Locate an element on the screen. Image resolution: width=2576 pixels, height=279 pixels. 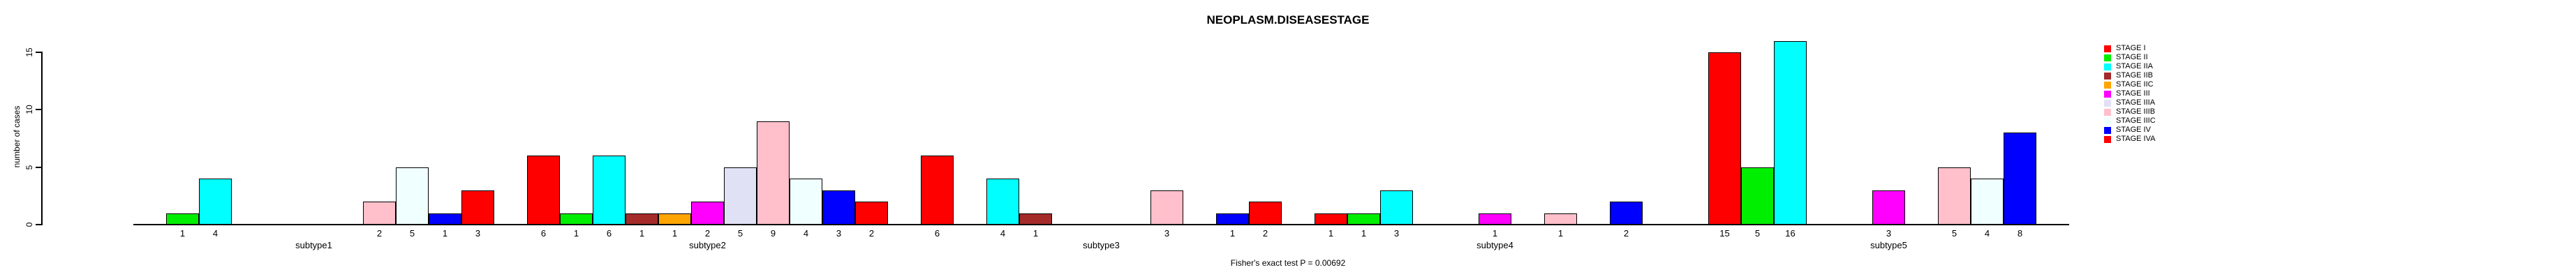
bar-count-label: 15 is located at coordinates (1724, 233).